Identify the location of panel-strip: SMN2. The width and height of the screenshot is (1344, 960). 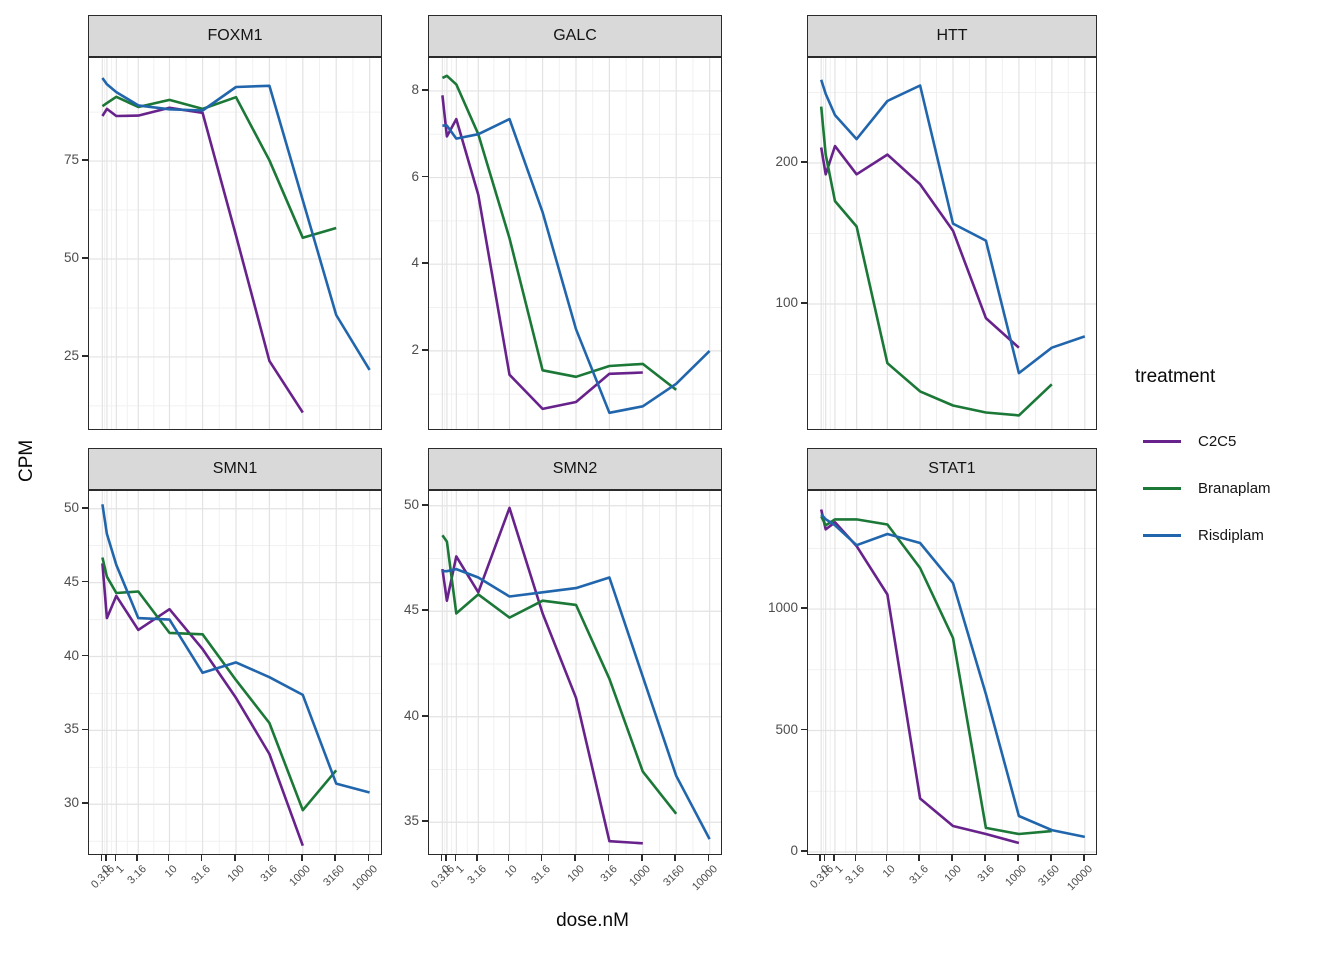
(575, 469).